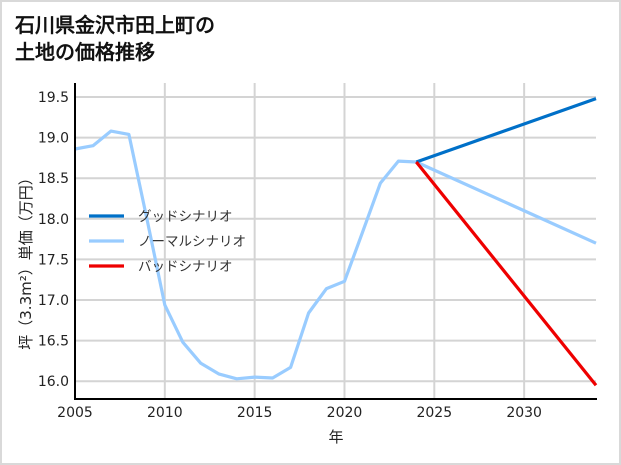  What do you see at coordinates (255, 413) in the screenshot?
I see `x-tick-label: 2015` at bounding box center [255, 413].